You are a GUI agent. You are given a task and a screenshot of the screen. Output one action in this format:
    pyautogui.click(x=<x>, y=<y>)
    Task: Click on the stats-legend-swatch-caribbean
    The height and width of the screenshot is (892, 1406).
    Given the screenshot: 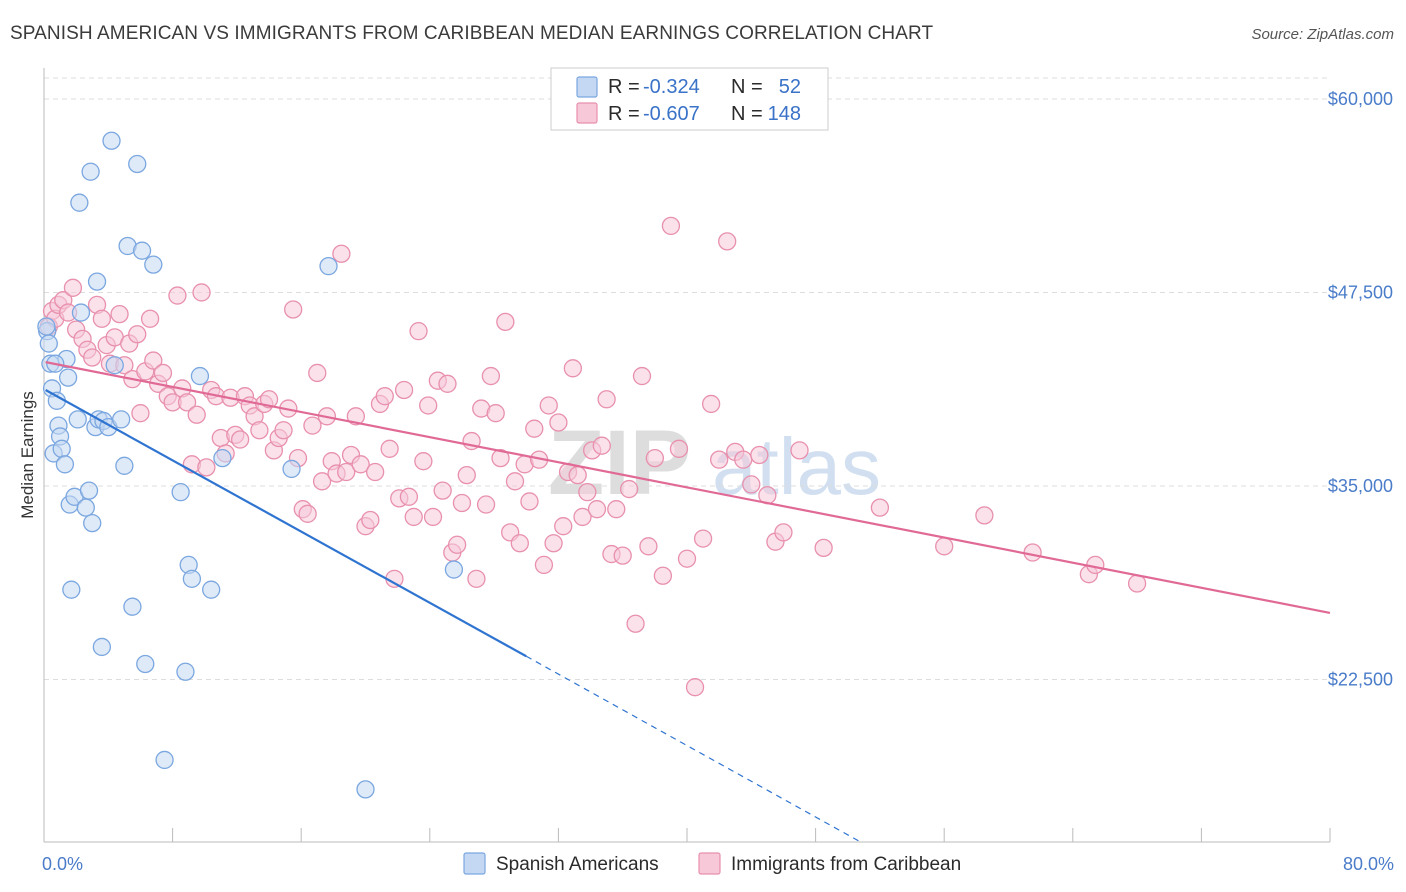 What is the action you would take?
    pyautogui.click(x=587, y=113)
    